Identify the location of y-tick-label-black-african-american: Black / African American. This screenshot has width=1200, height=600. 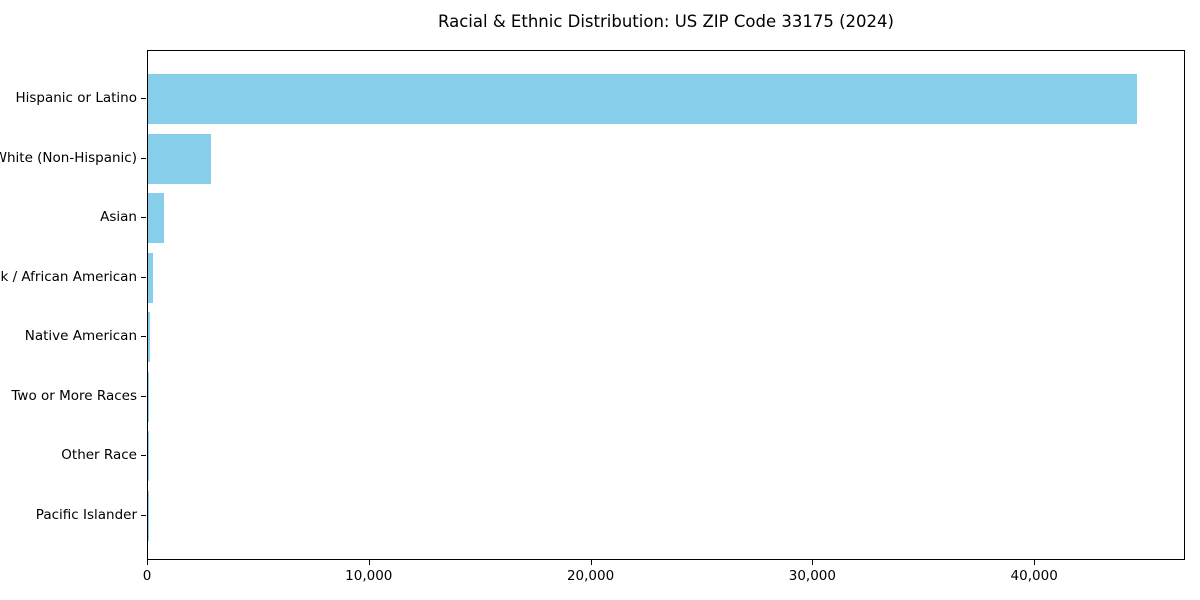
(68, 276).